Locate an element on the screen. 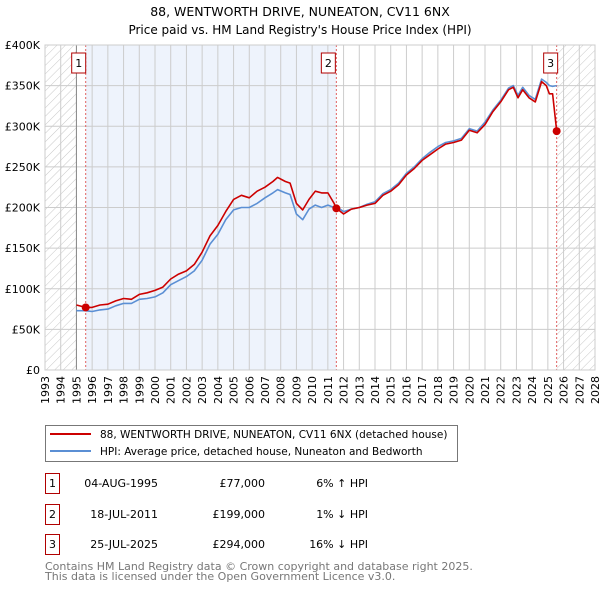 This screenshot has width=600, height=590. x-tick-label: 1996 is located at coordinates (92, 390).